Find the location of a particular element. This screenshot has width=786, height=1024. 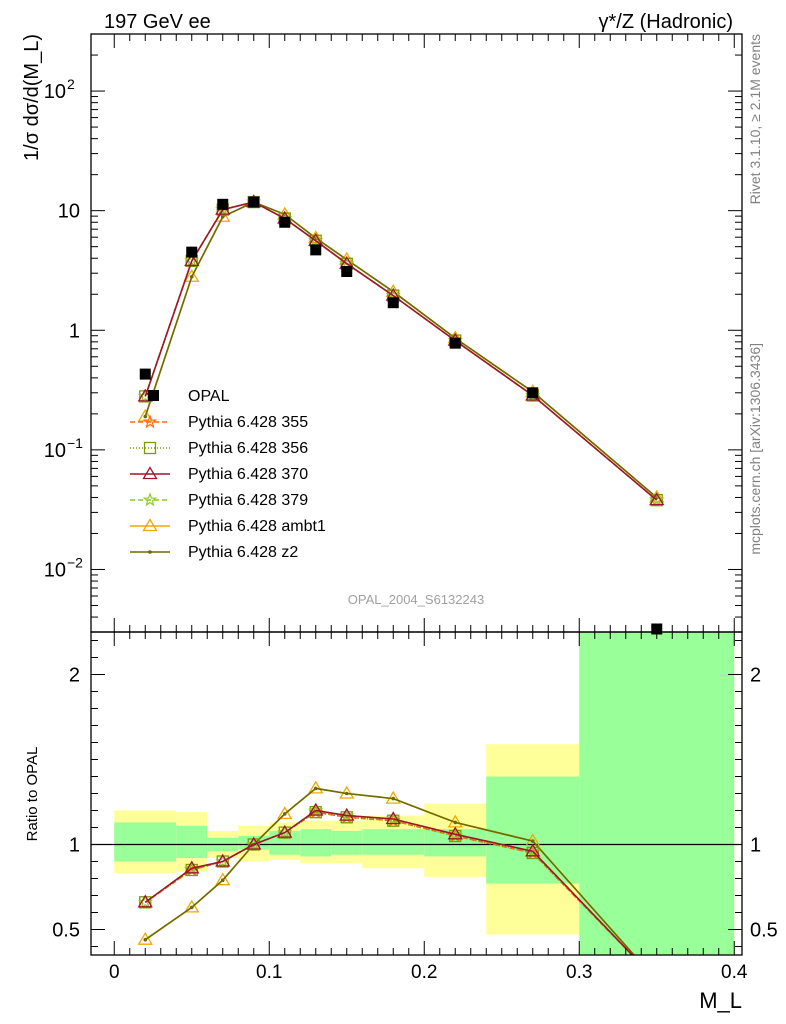

y-tick-exponent: 2 is located at coordinates (71, 84).